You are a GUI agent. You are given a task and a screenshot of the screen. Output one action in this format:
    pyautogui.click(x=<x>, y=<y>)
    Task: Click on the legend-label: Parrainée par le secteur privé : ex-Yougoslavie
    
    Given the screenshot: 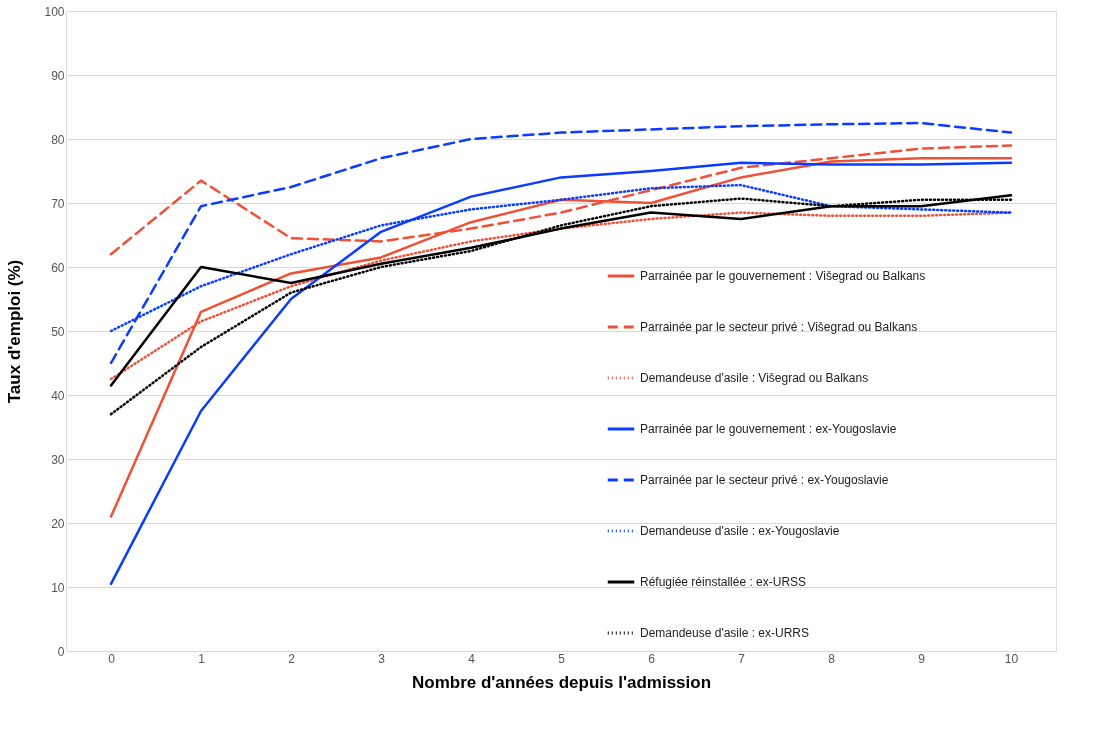 What is the action you would take?
    pyautogui.click(x=764, y=480)
    